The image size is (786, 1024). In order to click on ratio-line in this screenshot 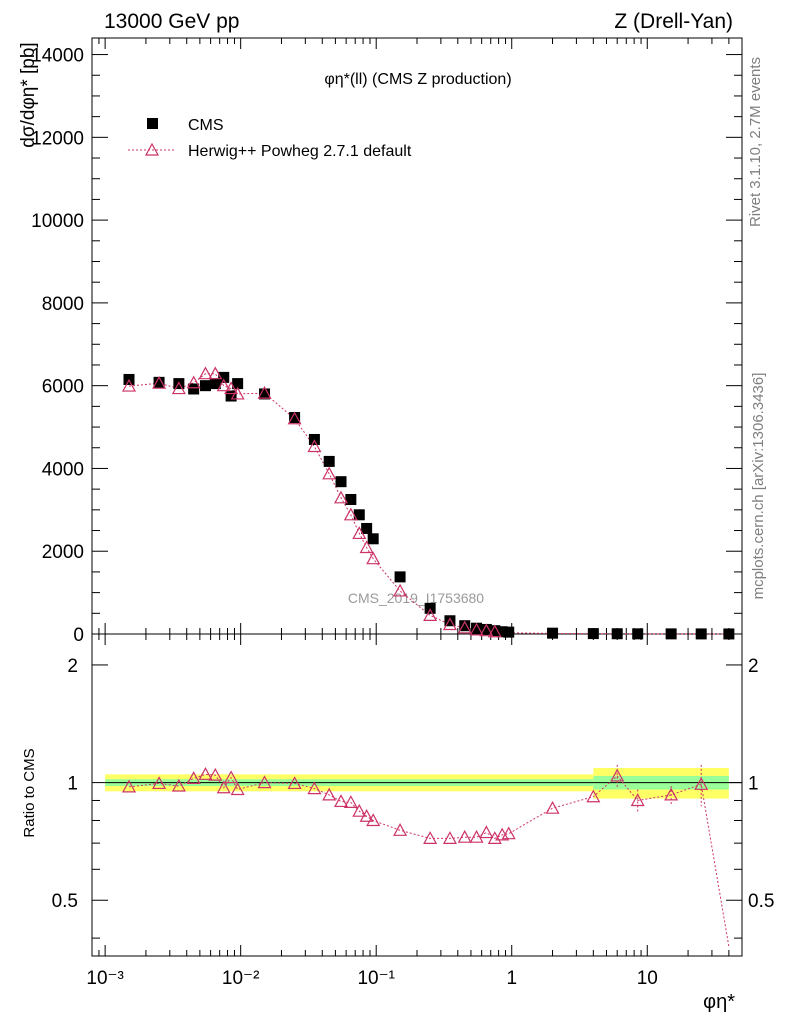, I will do `click(429, 860)`.